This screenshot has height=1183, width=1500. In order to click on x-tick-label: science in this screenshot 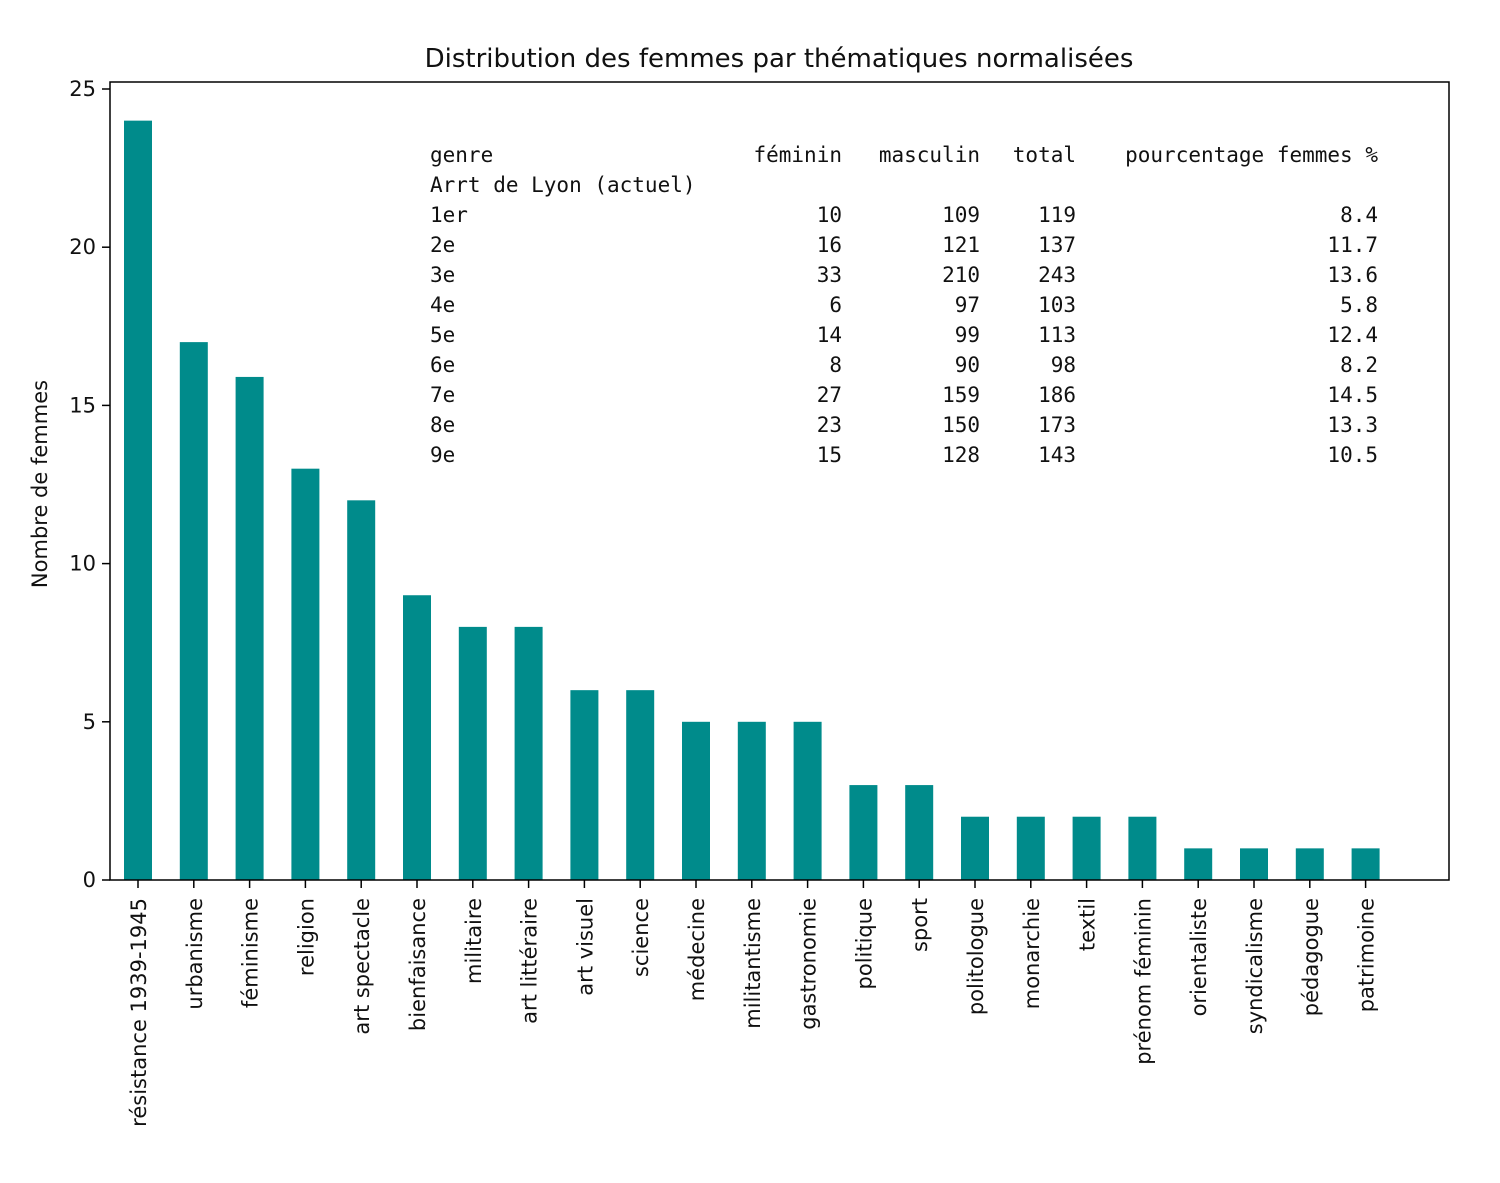, I will do `click(641, 937)`.